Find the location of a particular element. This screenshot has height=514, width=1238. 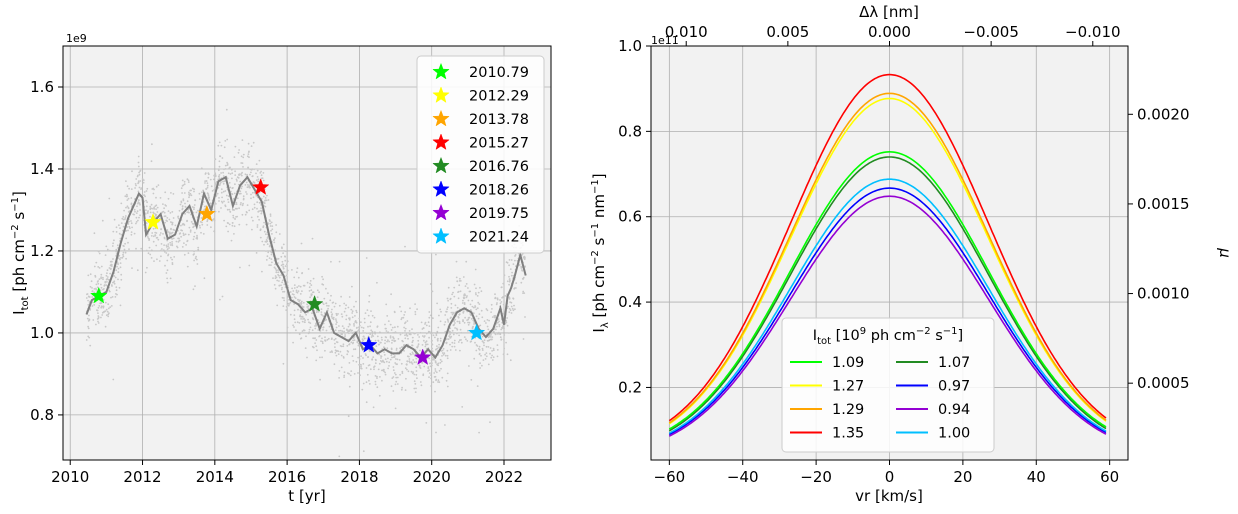

legend-star-2013.78 is located at coordinates (441, 118).